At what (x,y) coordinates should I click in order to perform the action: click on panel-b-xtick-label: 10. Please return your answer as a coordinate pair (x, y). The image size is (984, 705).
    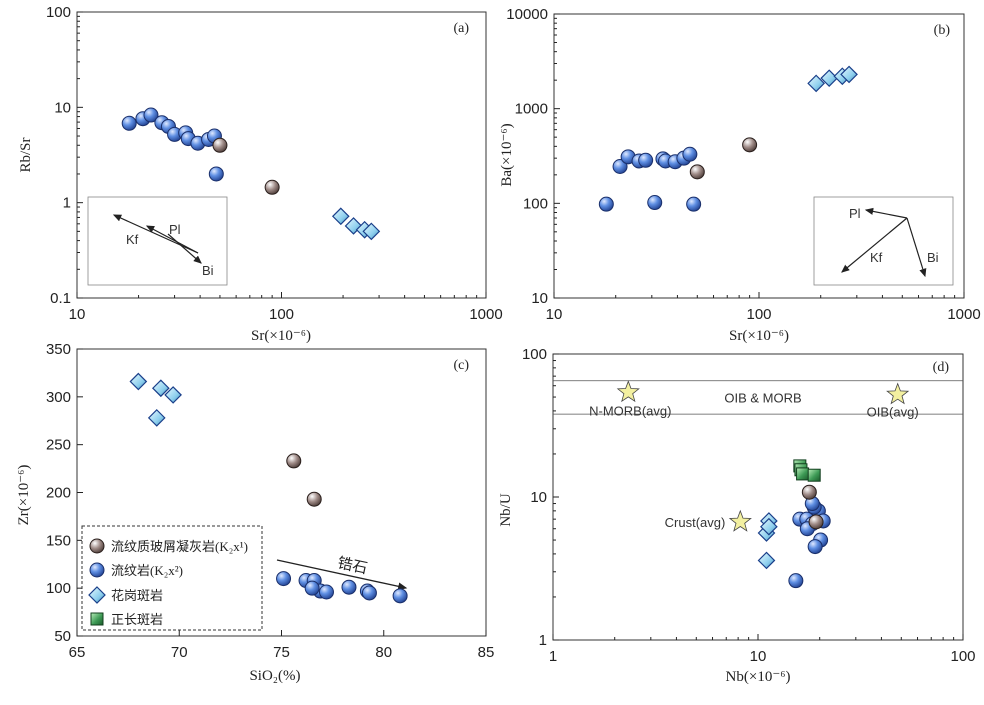
    Looking at the image, I should click on (554, 314).